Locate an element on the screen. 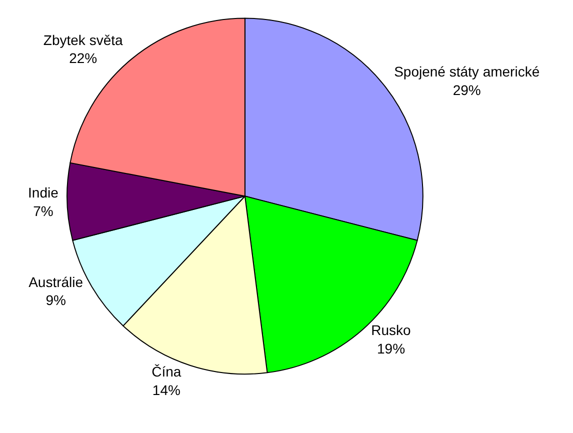 The height and width of the screenshot is (433, 573). slice-label: Zbytek světa is located at coordinates (83, 40).